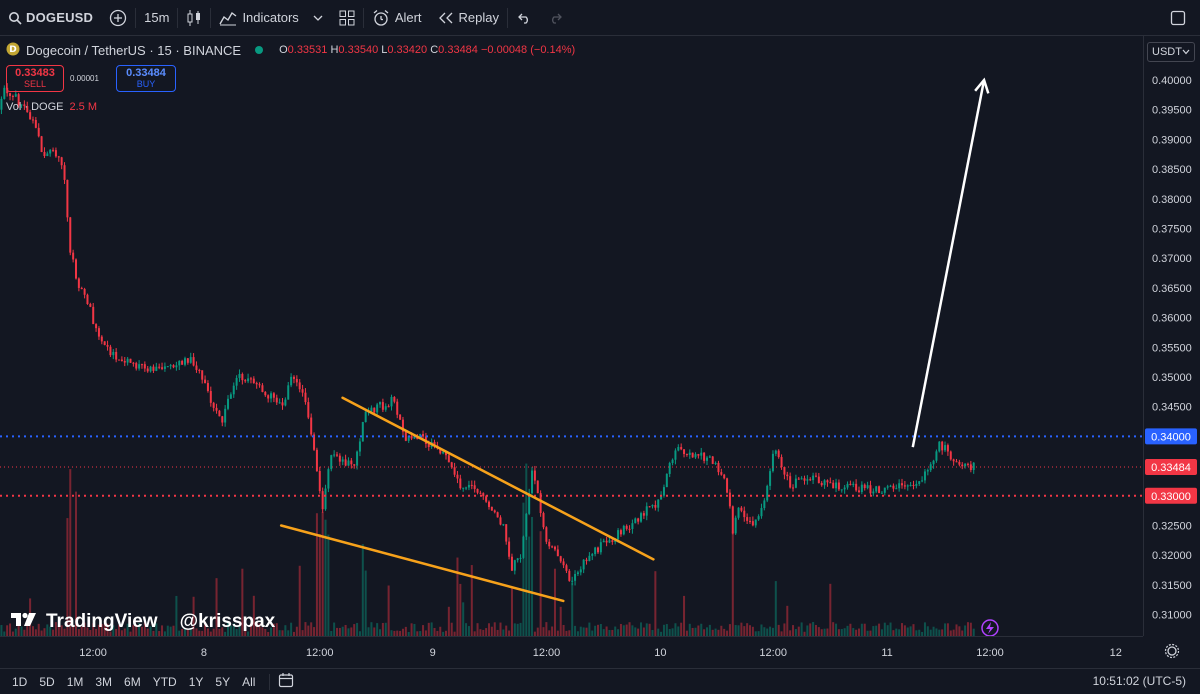 This screenshot has height=694, width=1200. What do you see at coordinates (347, 18) in the screenshot?
I see `layouts-button` at bounding box center [347, 18].